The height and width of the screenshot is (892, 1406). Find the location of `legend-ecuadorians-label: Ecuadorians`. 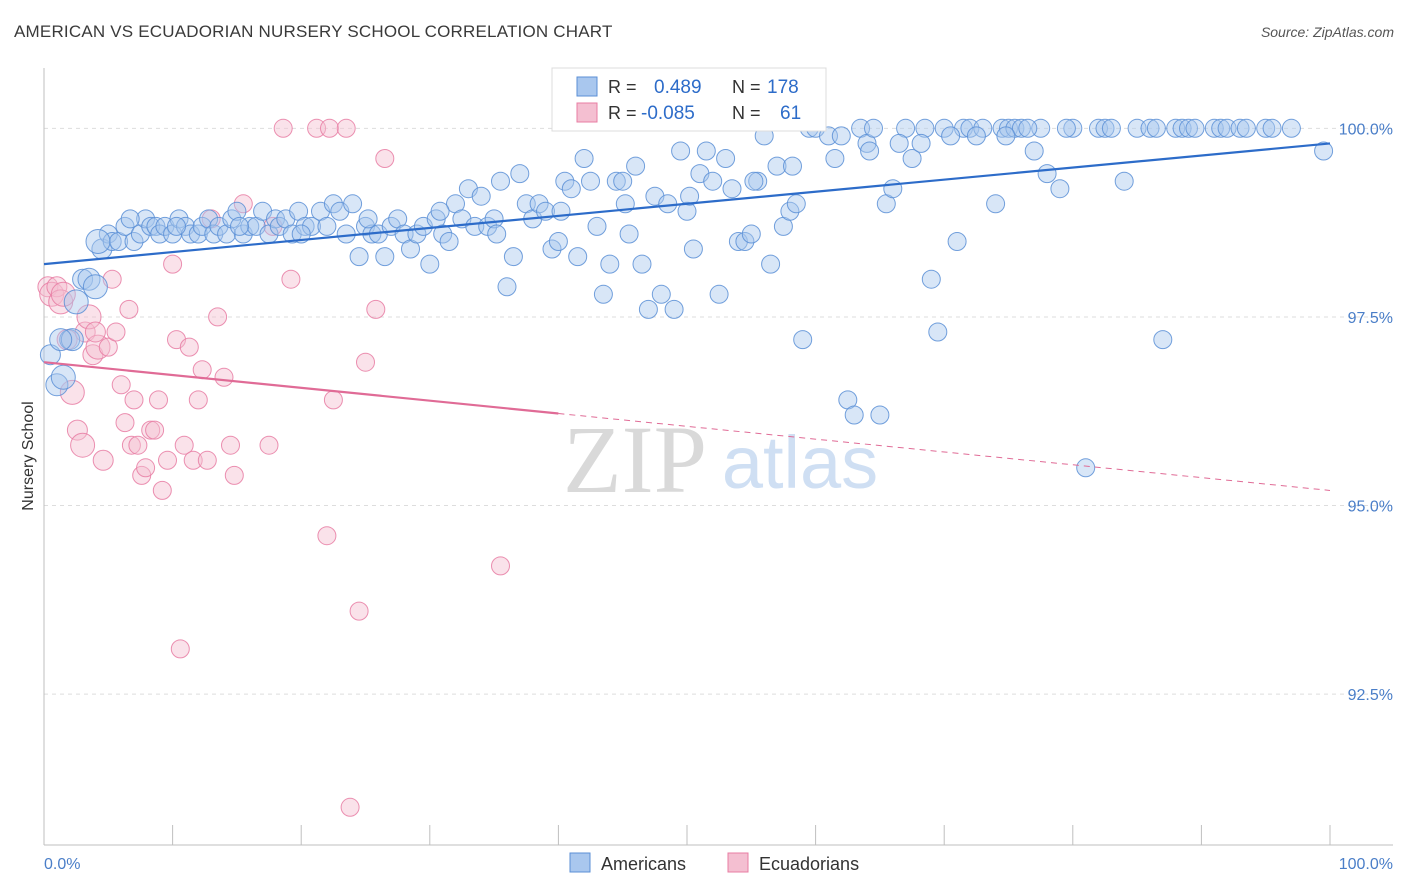

legend-ecuadorians-label: Ecuadorians is located at coordinates (809, 864).